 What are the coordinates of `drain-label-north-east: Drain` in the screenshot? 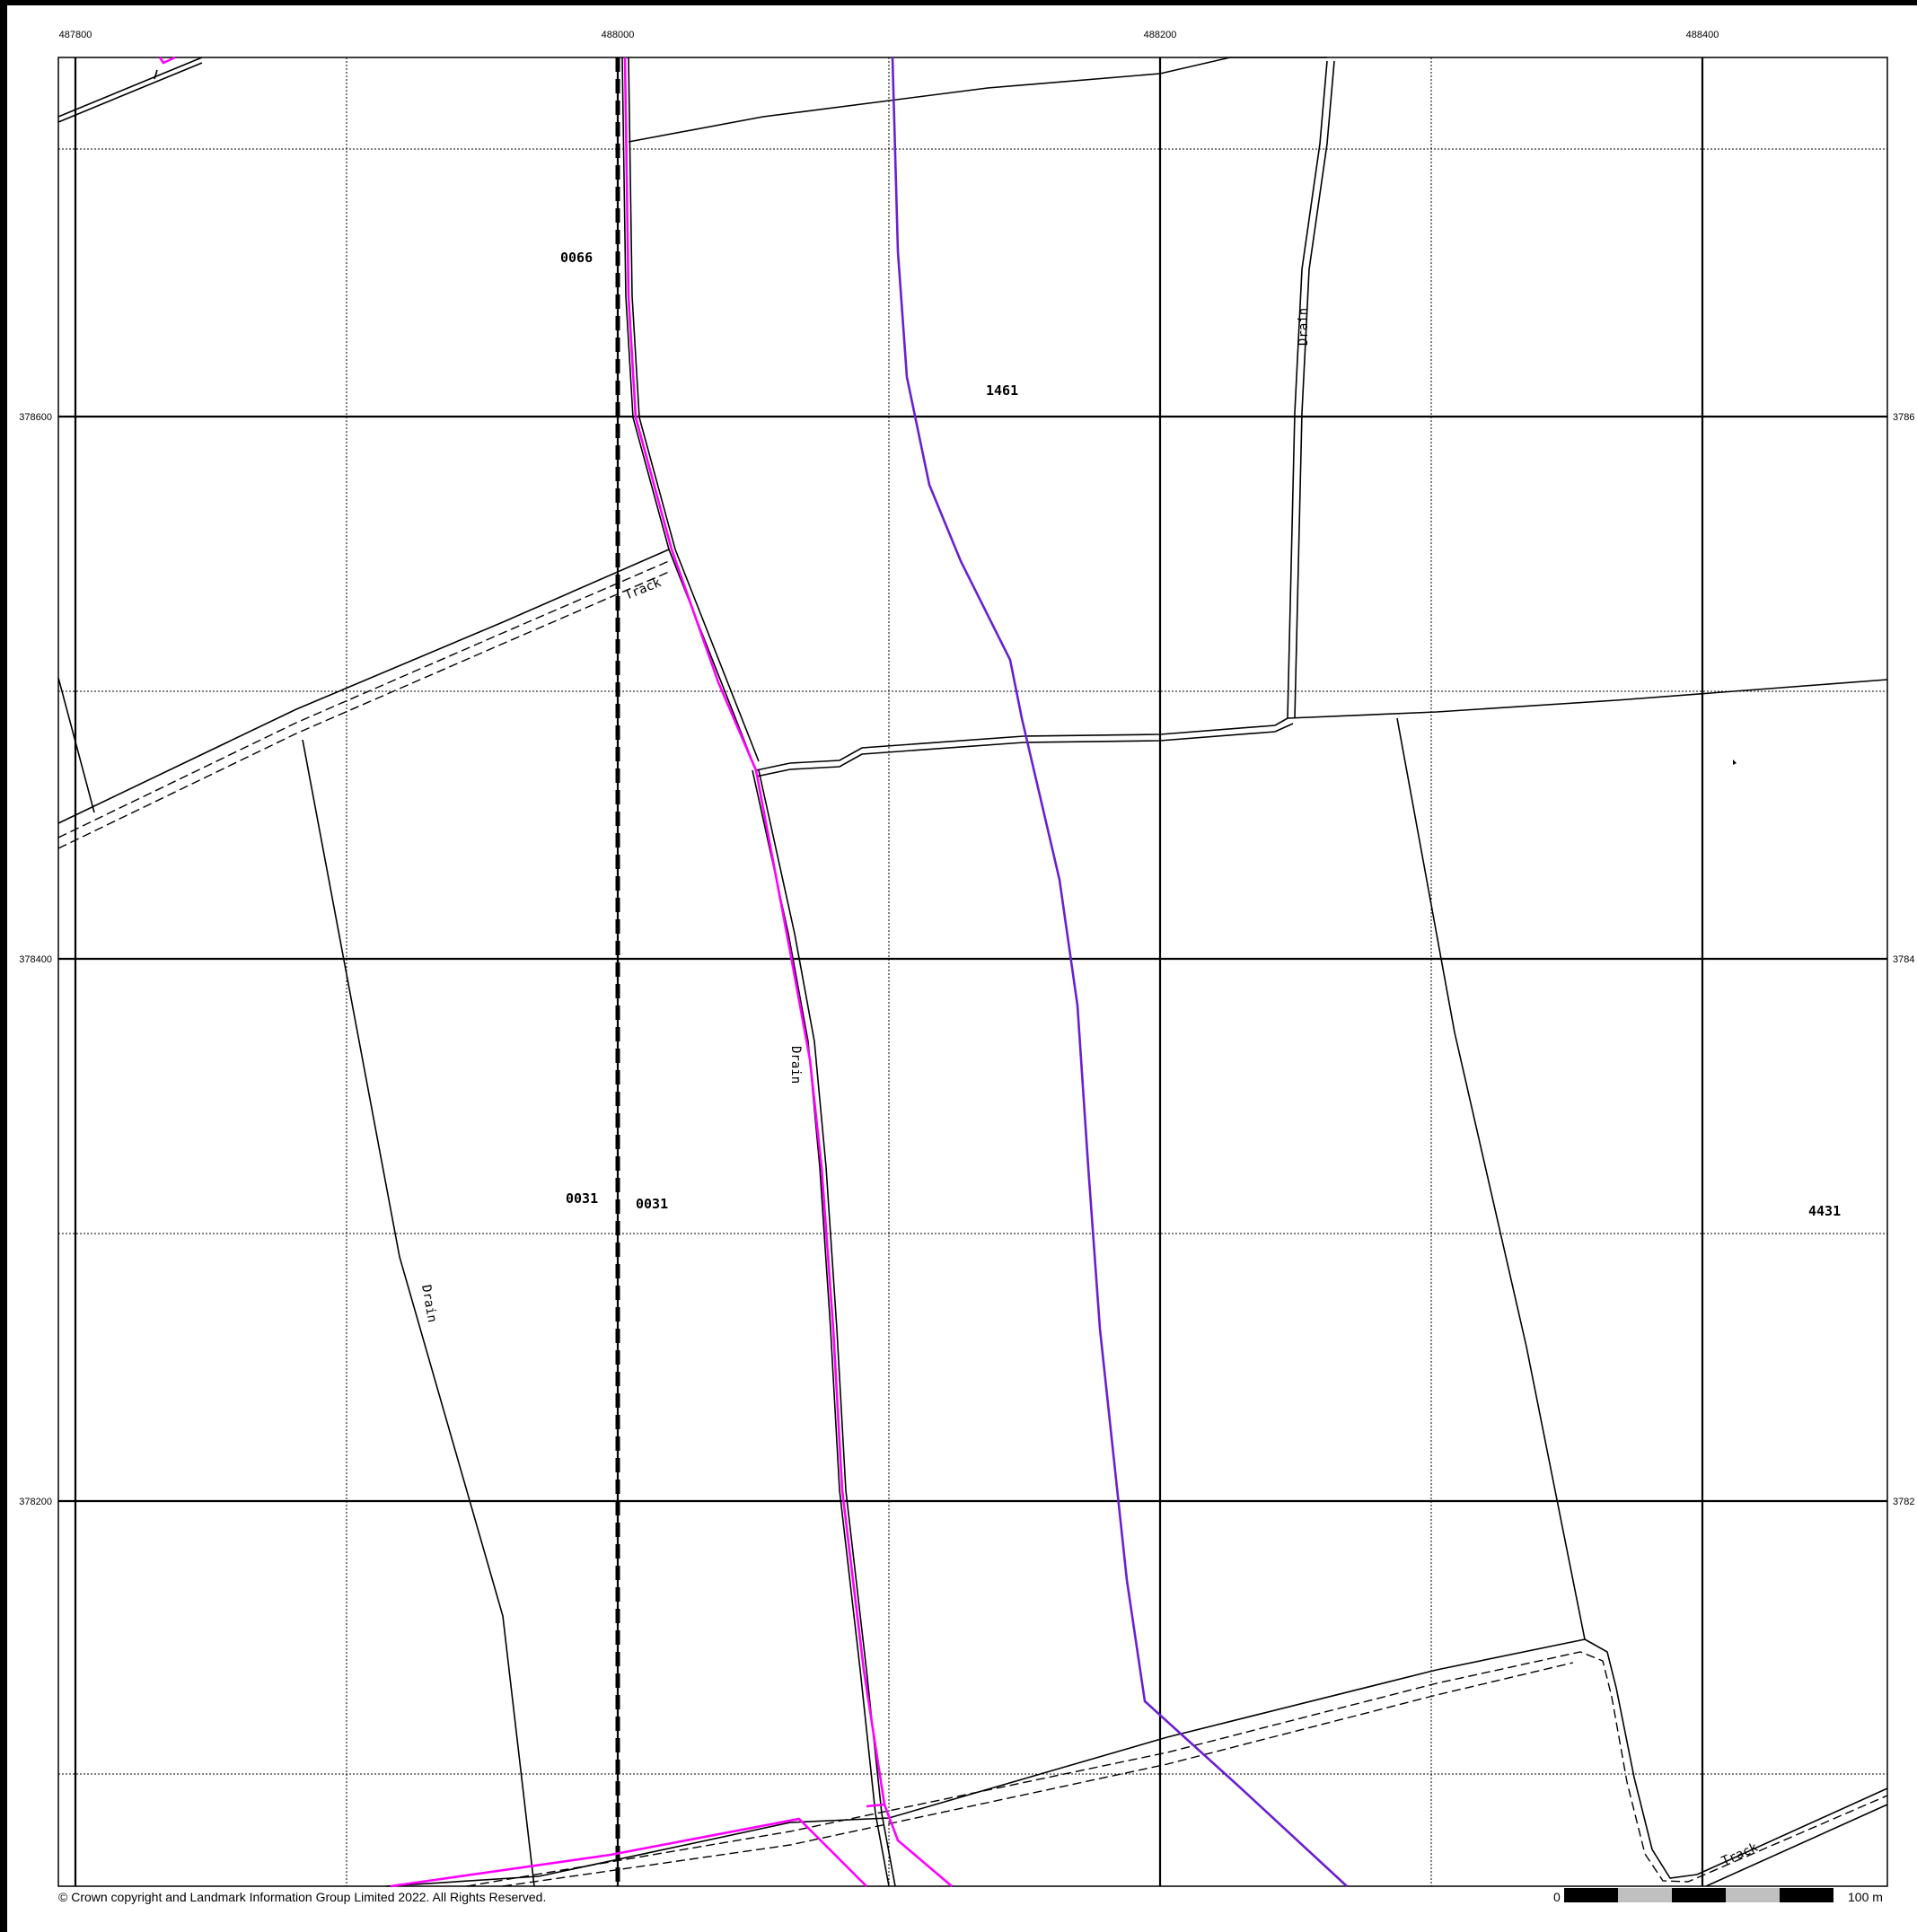 It's located at (1304, 327).